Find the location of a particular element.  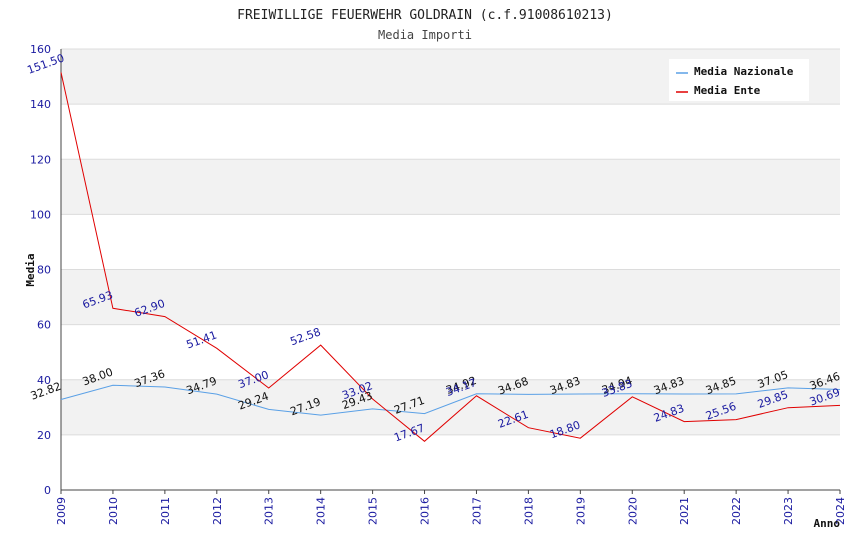

y-tick-label: 160 is located at coordinates (40, 49).